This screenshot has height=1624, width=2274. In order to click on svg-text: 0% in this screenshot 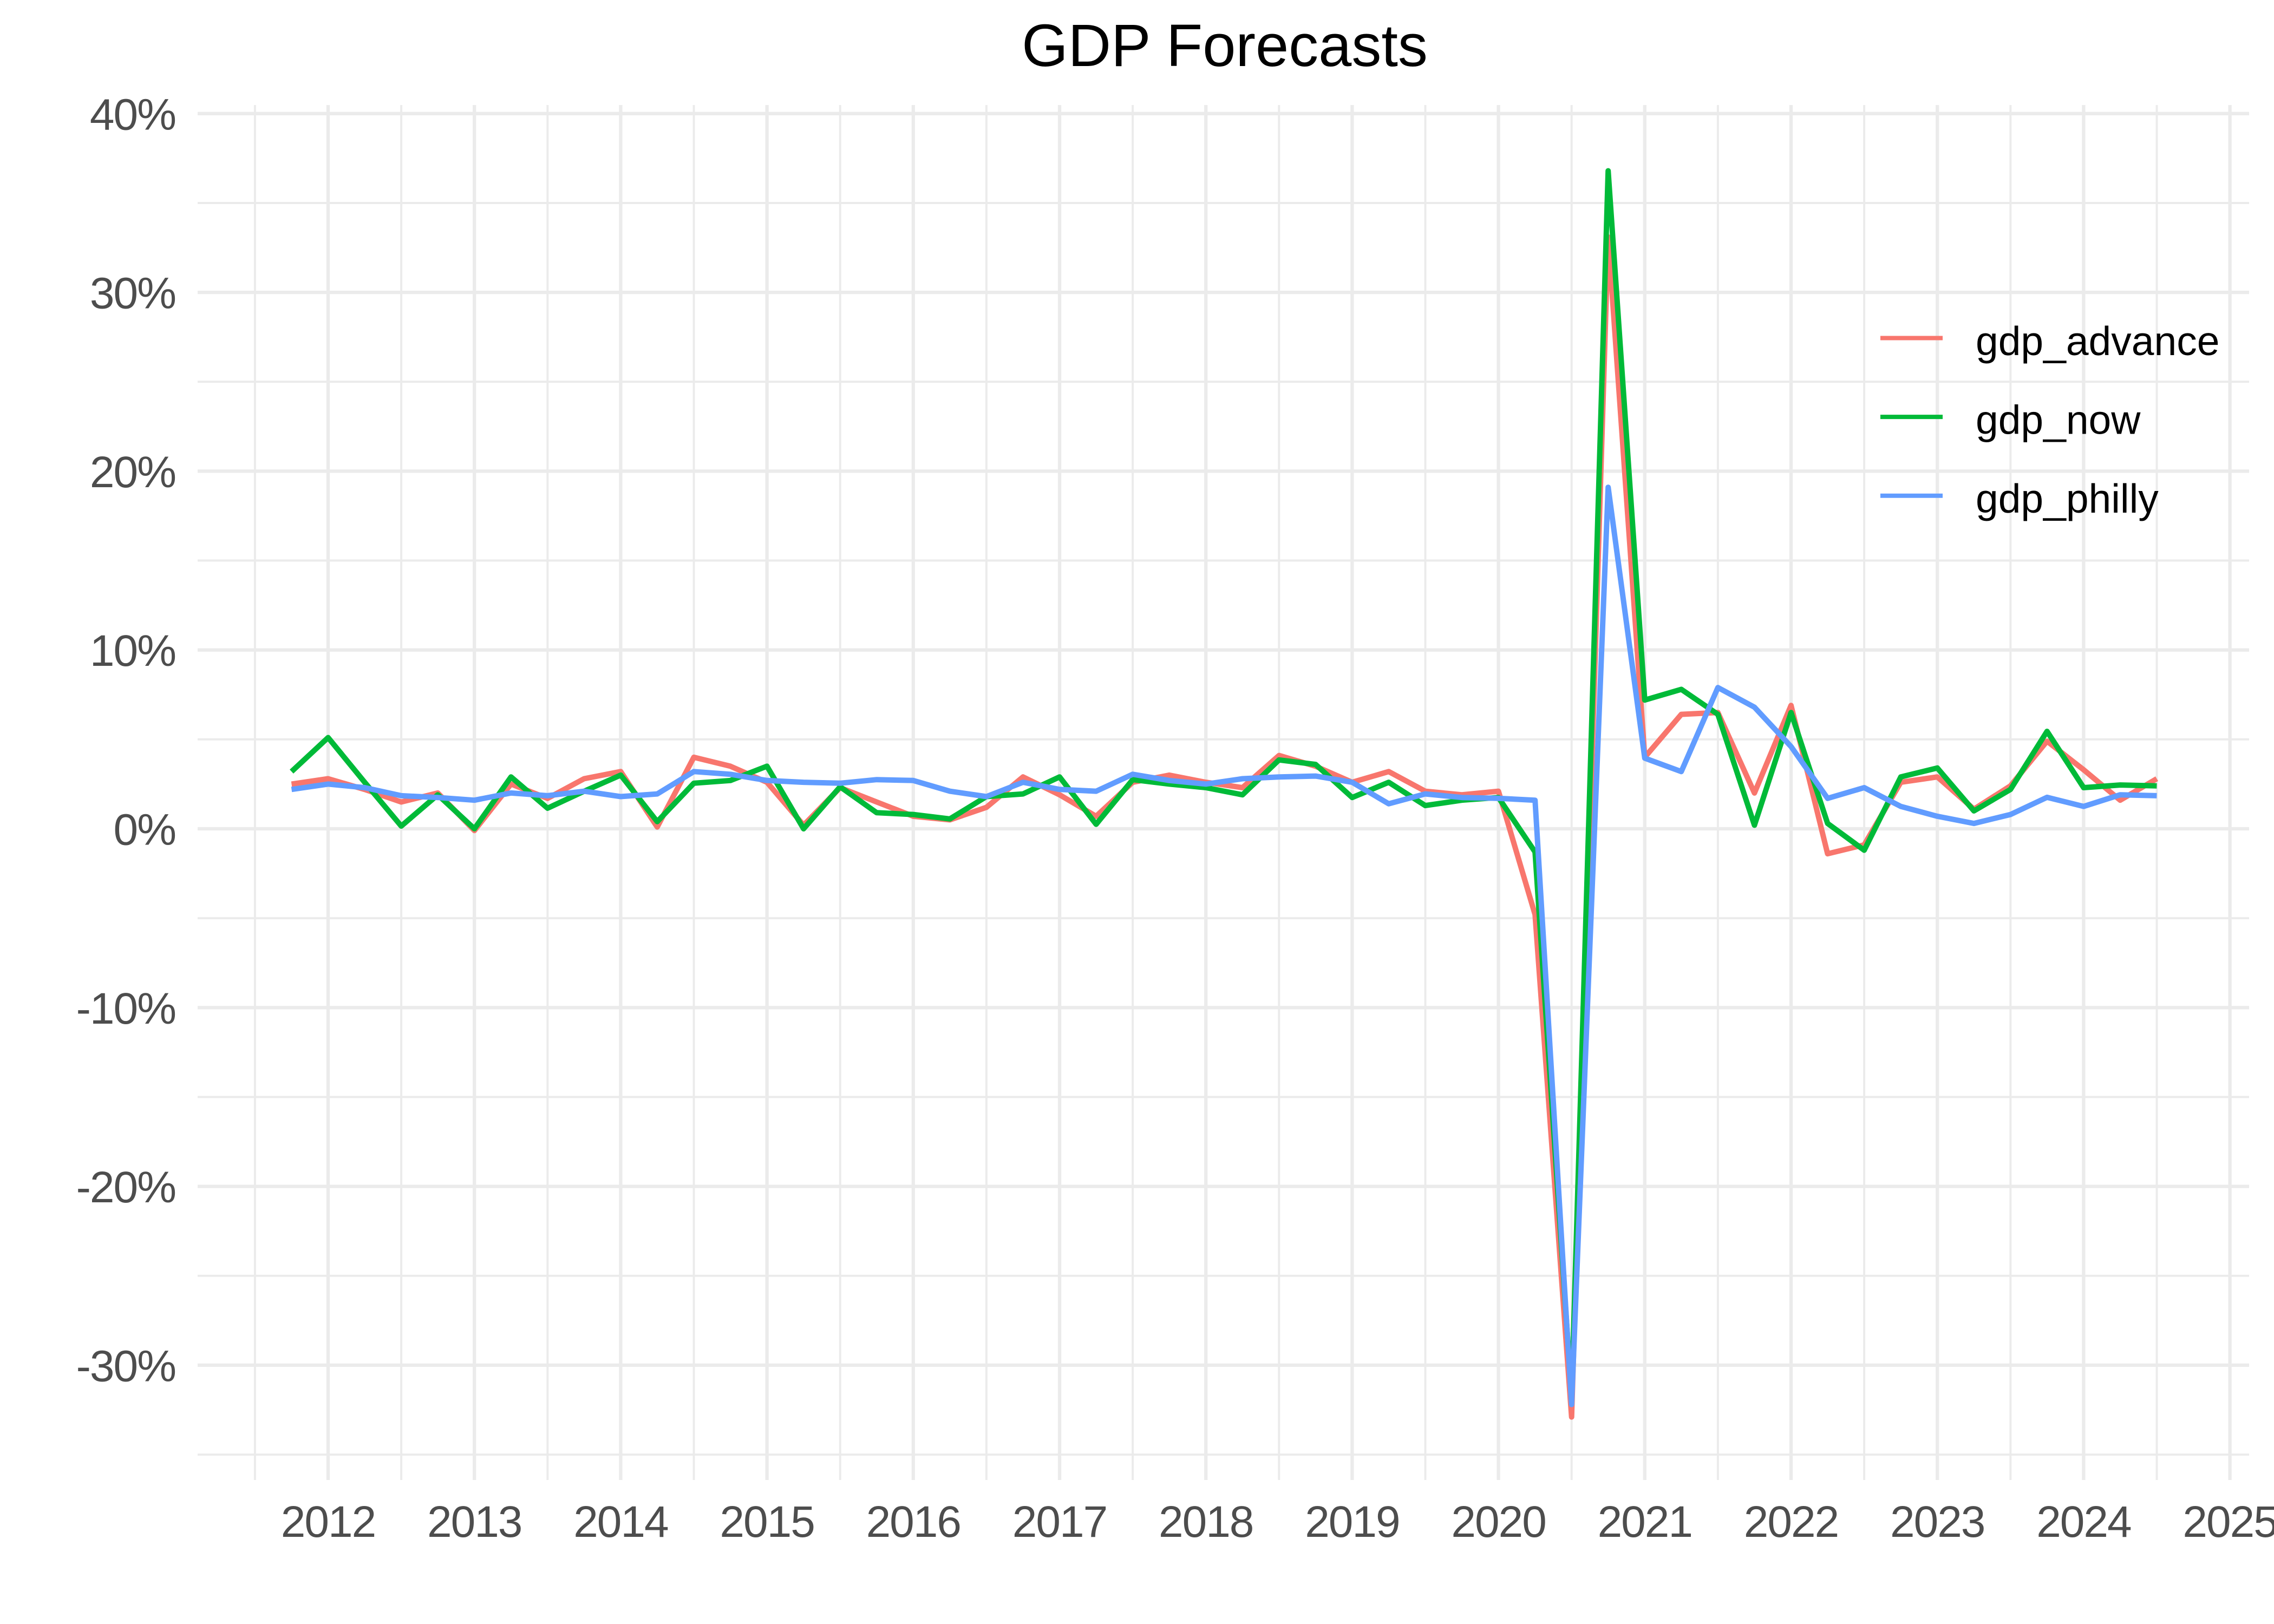, I will do `click(144, 831)`.